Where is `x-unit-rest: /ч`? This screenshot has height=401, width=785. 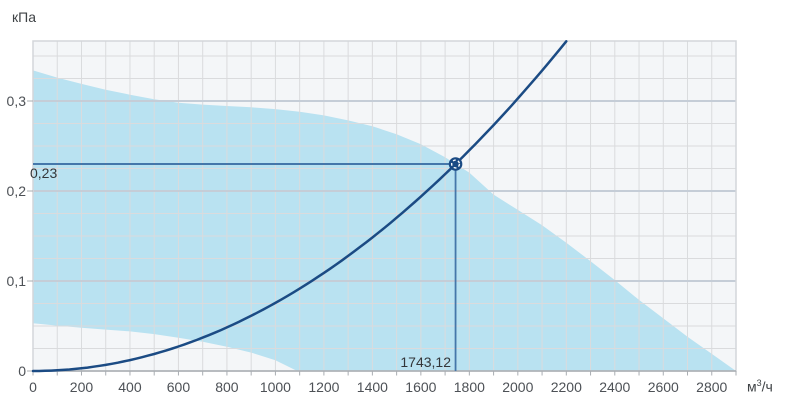
x-unit-rest: /ч is located at coordinates (767, 386).